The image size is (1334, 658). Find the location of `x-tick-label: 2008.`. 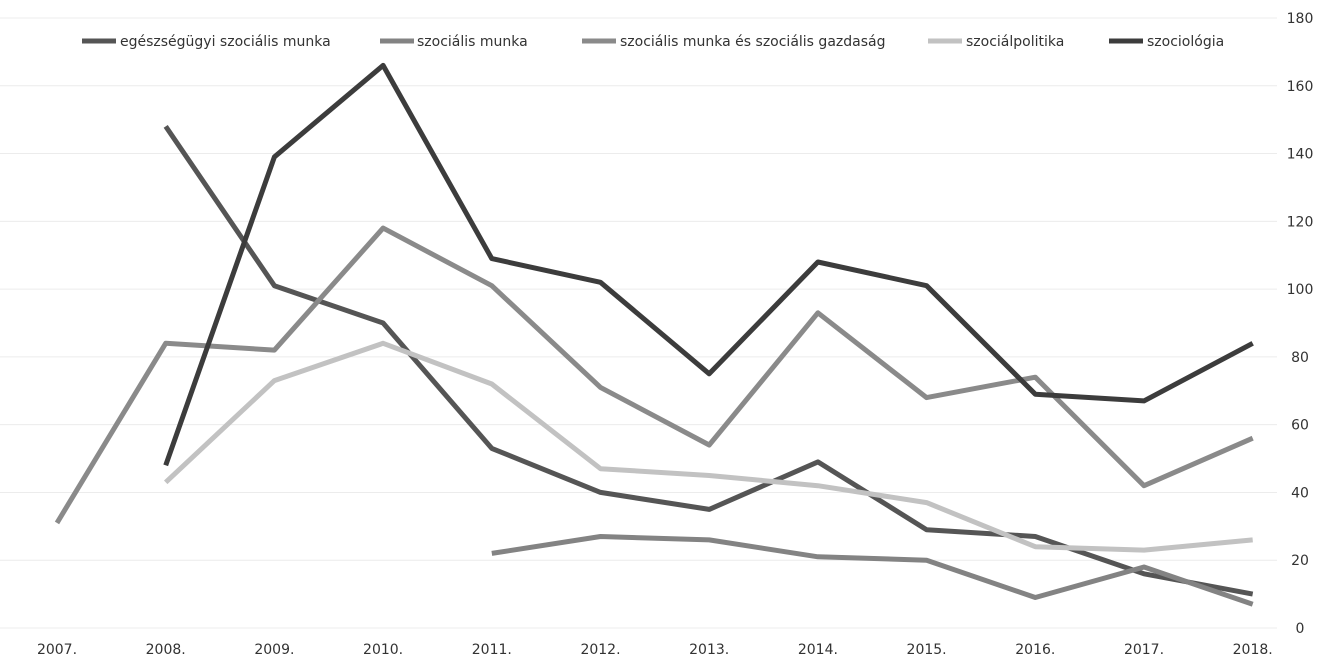

x-tick-label: 2008. is located at coordinates (166, 650).